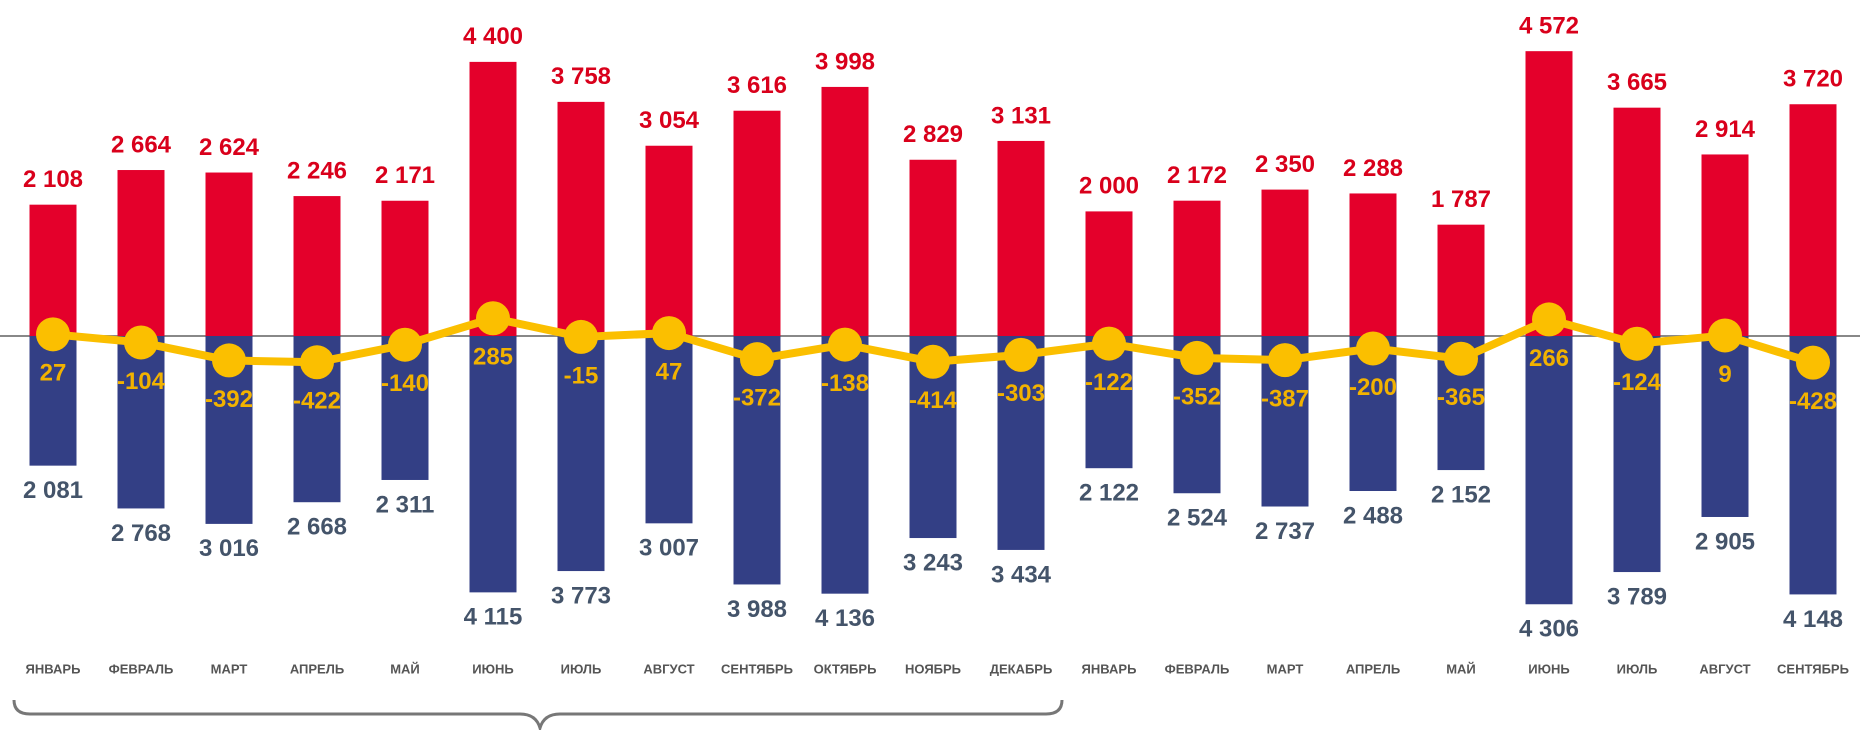 The image size is (1860, 730). What do you see at coordinates (405, 504) in the screenshot?
I see `data-label: 2 311` at bounding box center [405, 504].